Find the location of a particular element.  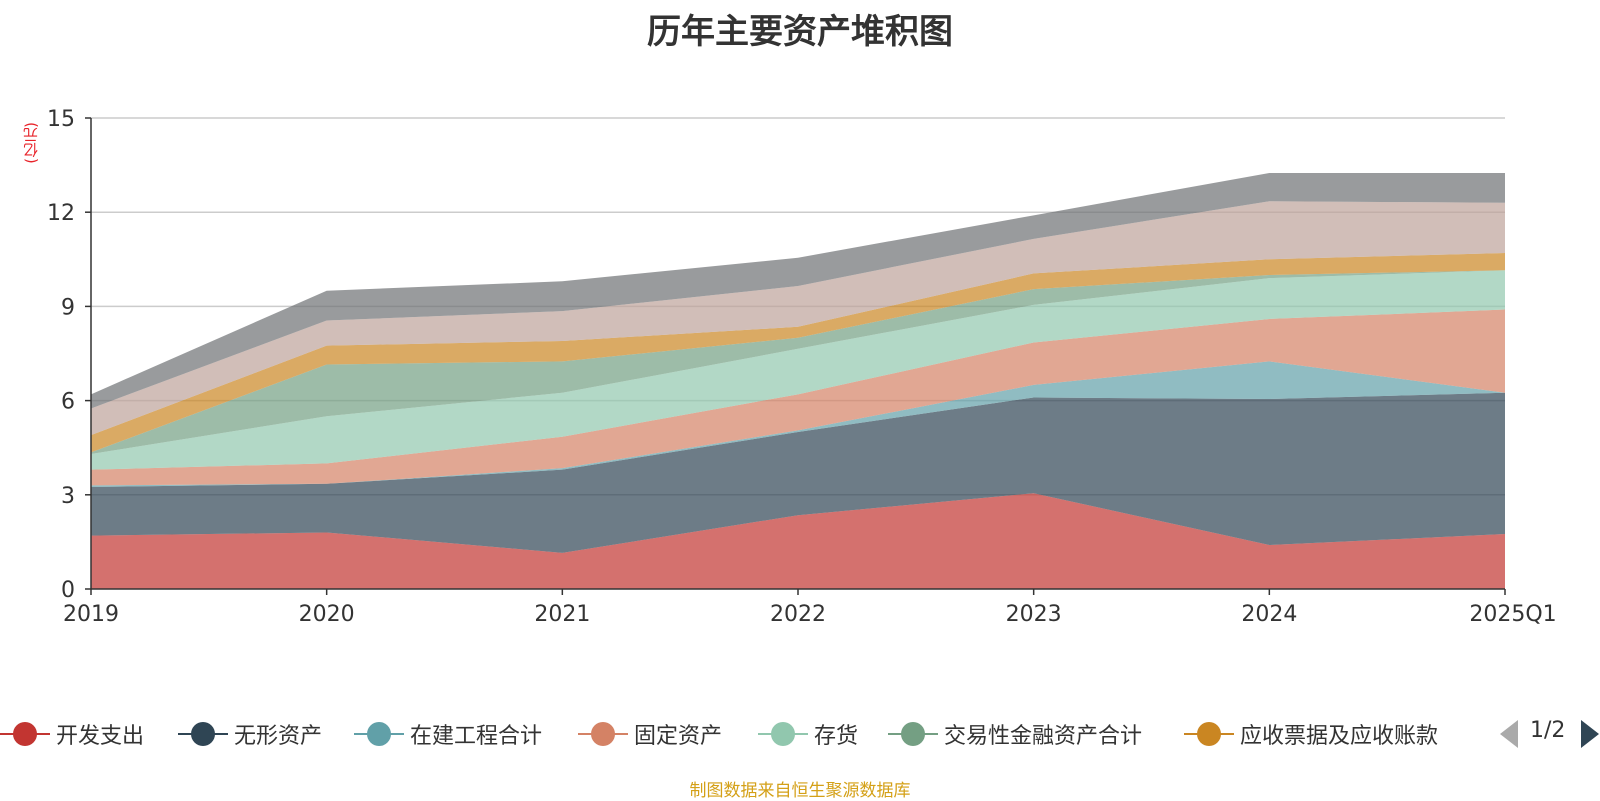

y-tick-label: 0 is located at coordinates (68, 590).